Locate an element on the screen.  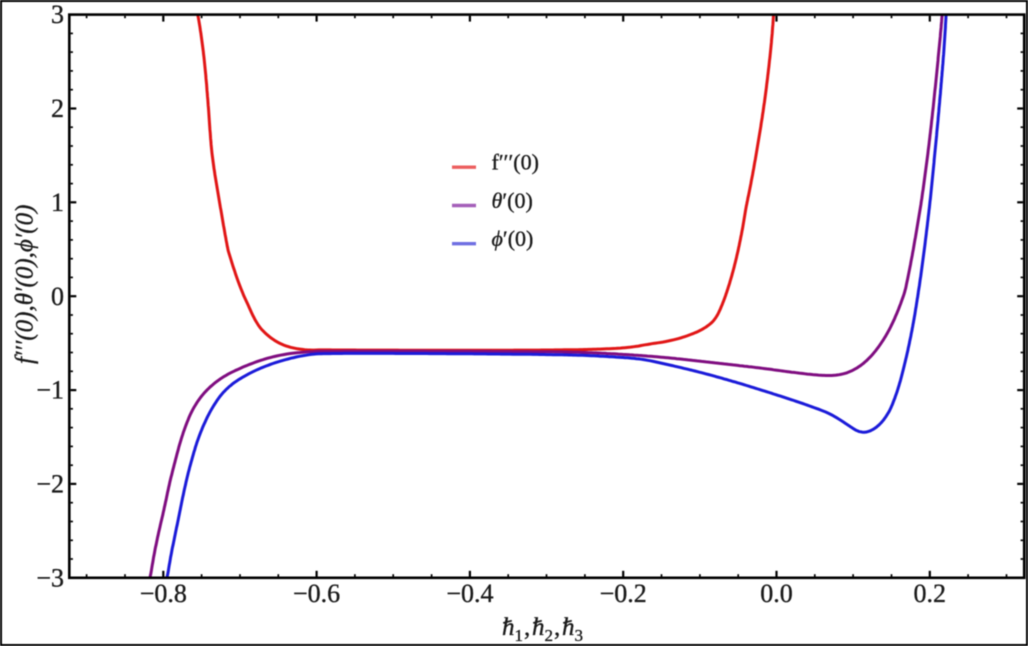
svg-text: θ′(0) is located at coordinates (512, 200).